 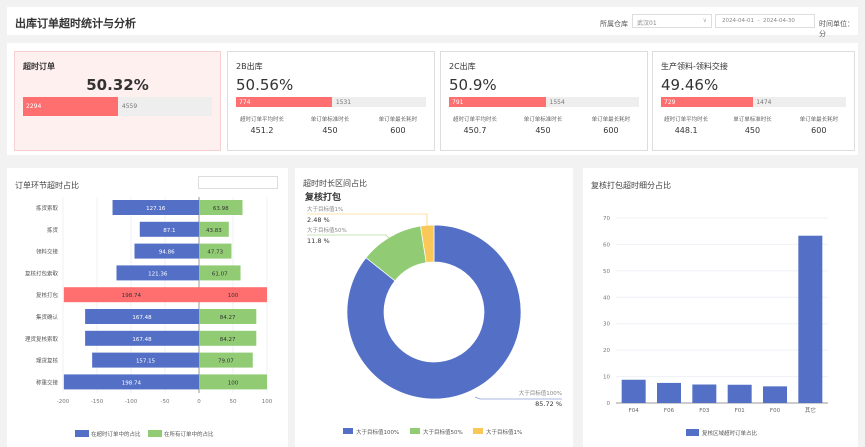 I want to click on y-tick-label: 0, so click(x=609, y=404).